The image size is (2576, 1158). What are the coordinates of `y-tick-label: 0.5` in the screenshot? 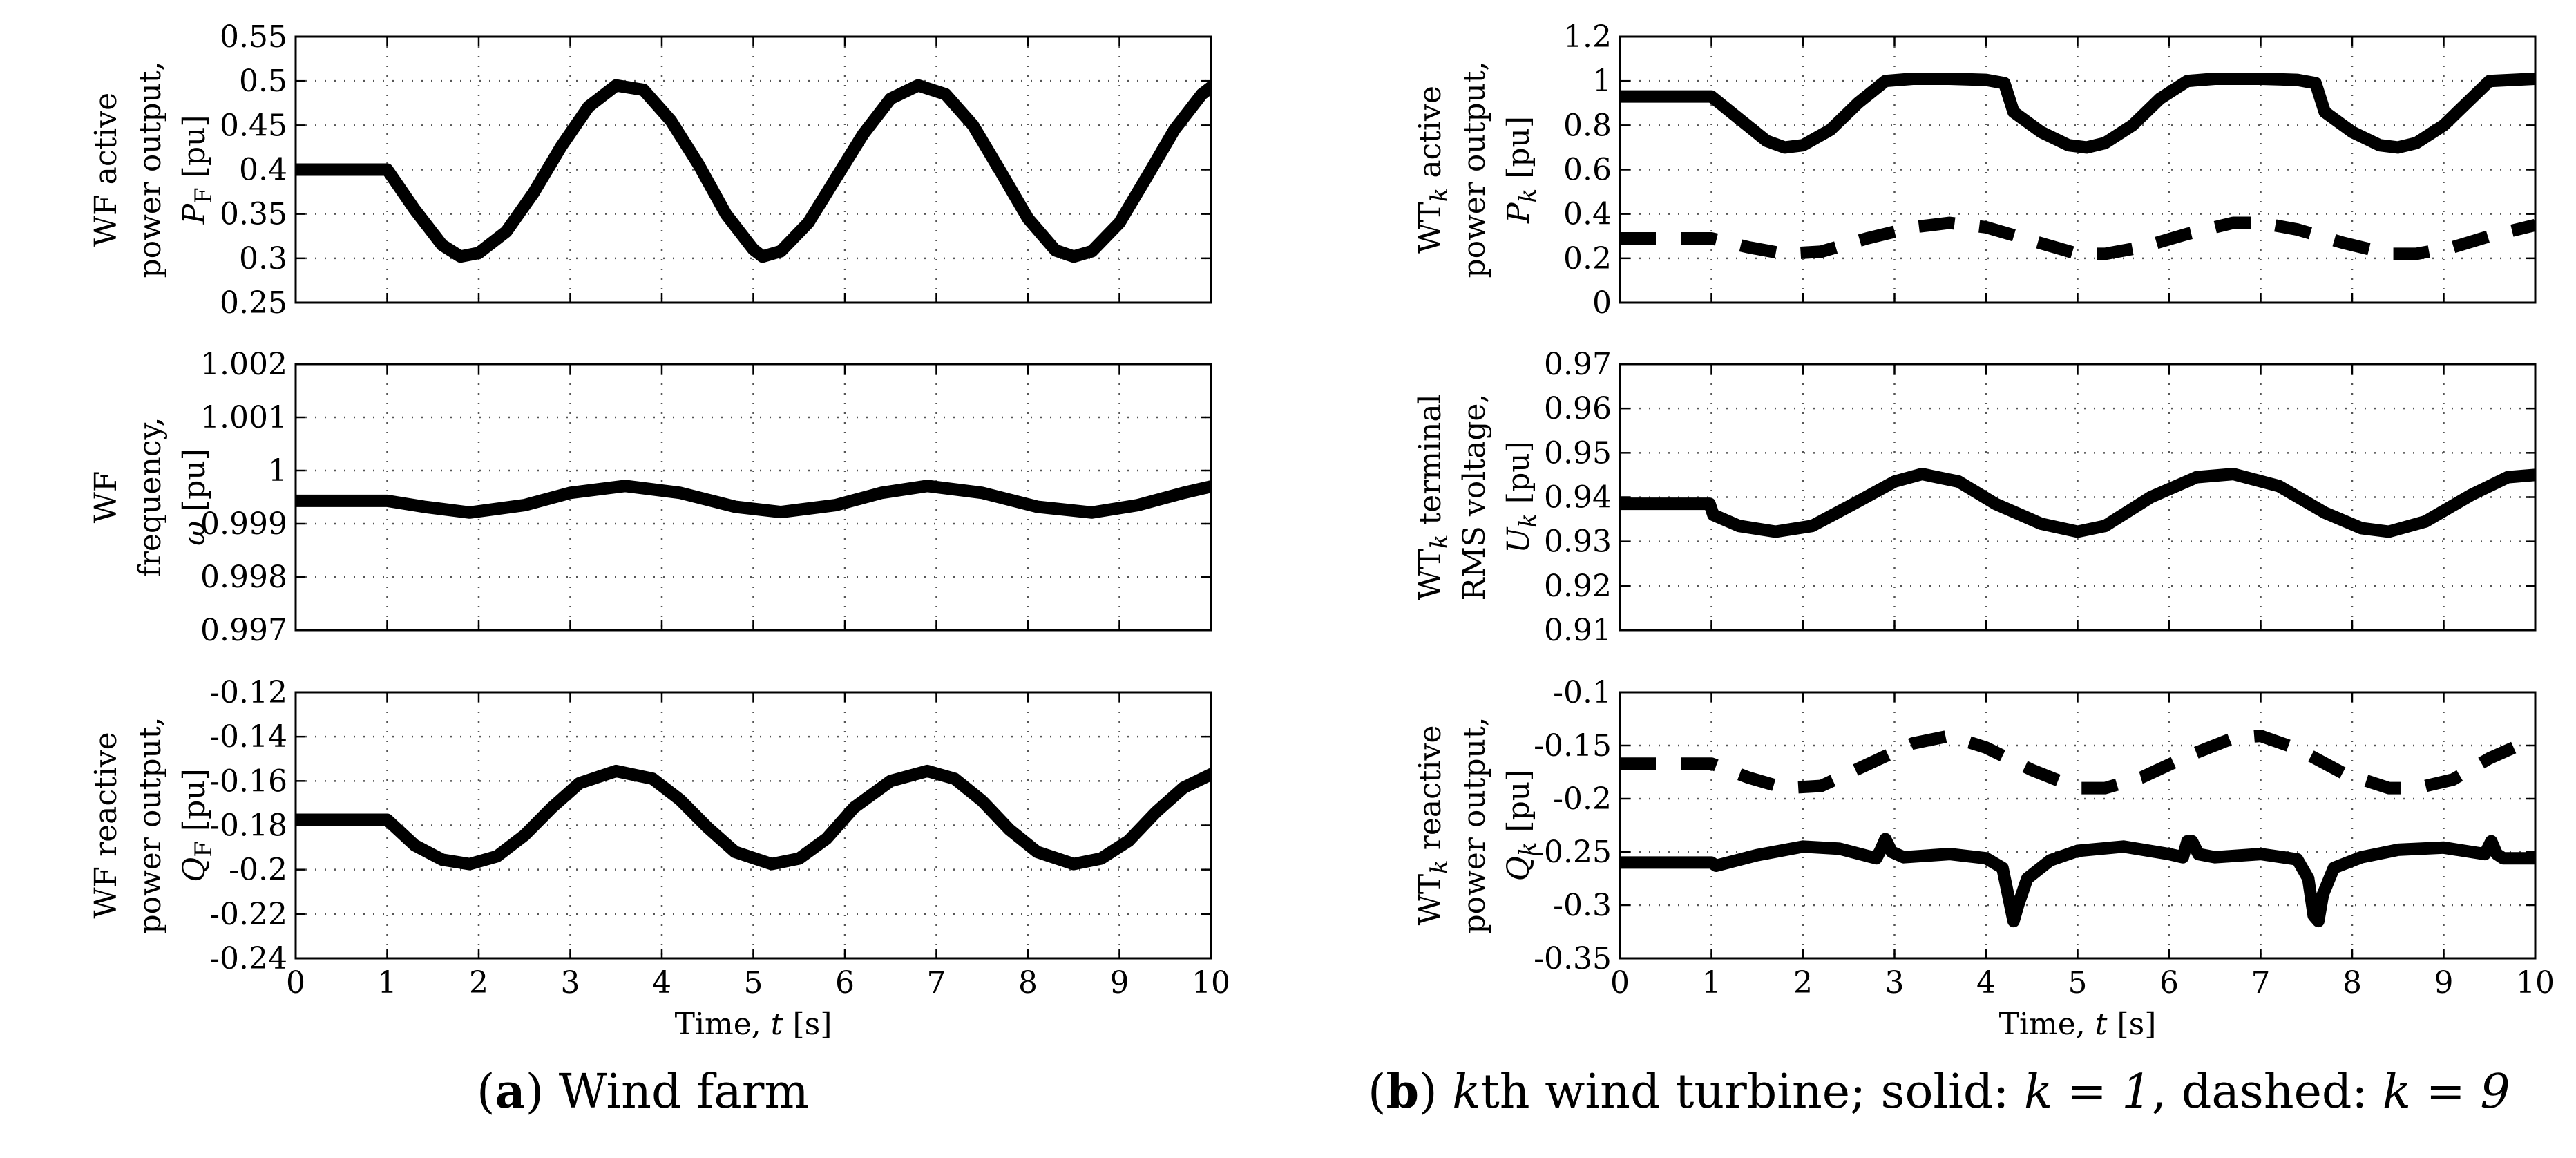 It's located at (263, 81).